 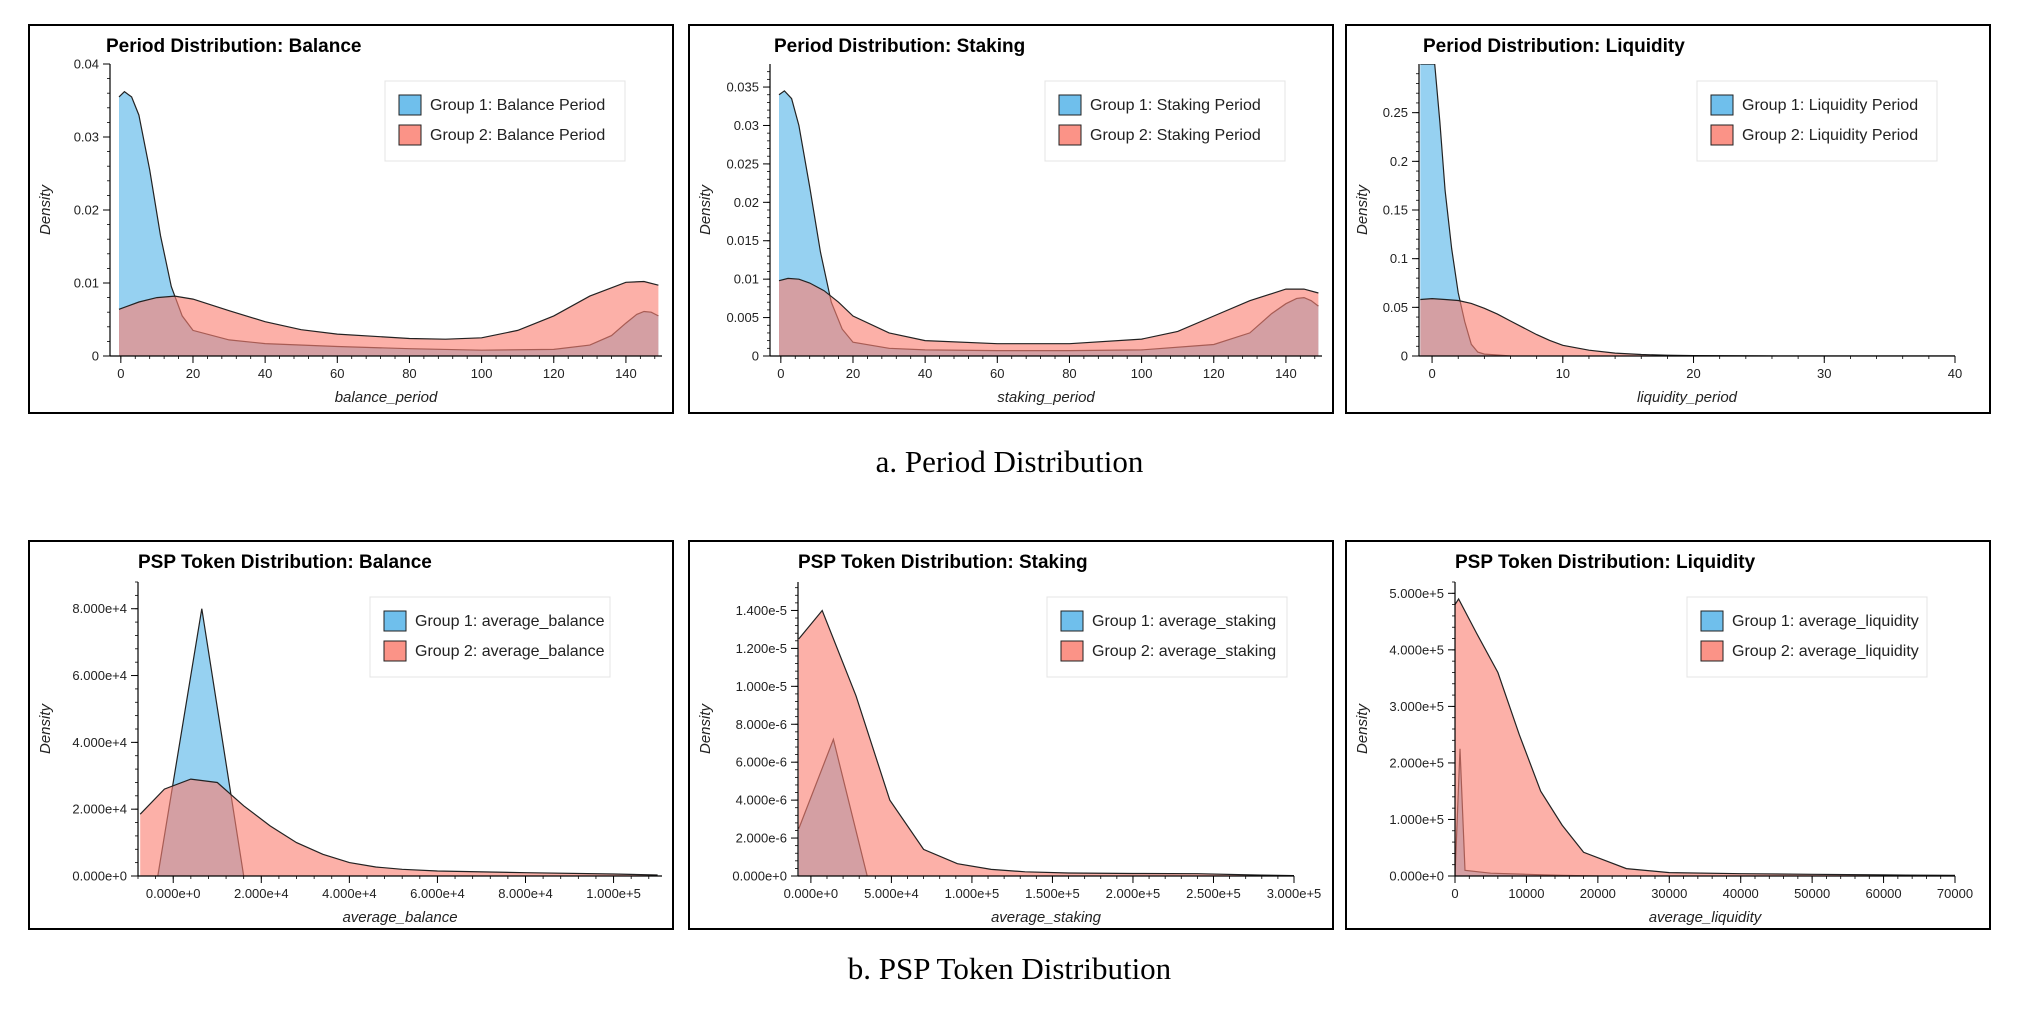 I want to click on x-tick-label: 0.000e+0, so click(x=173, y=893).